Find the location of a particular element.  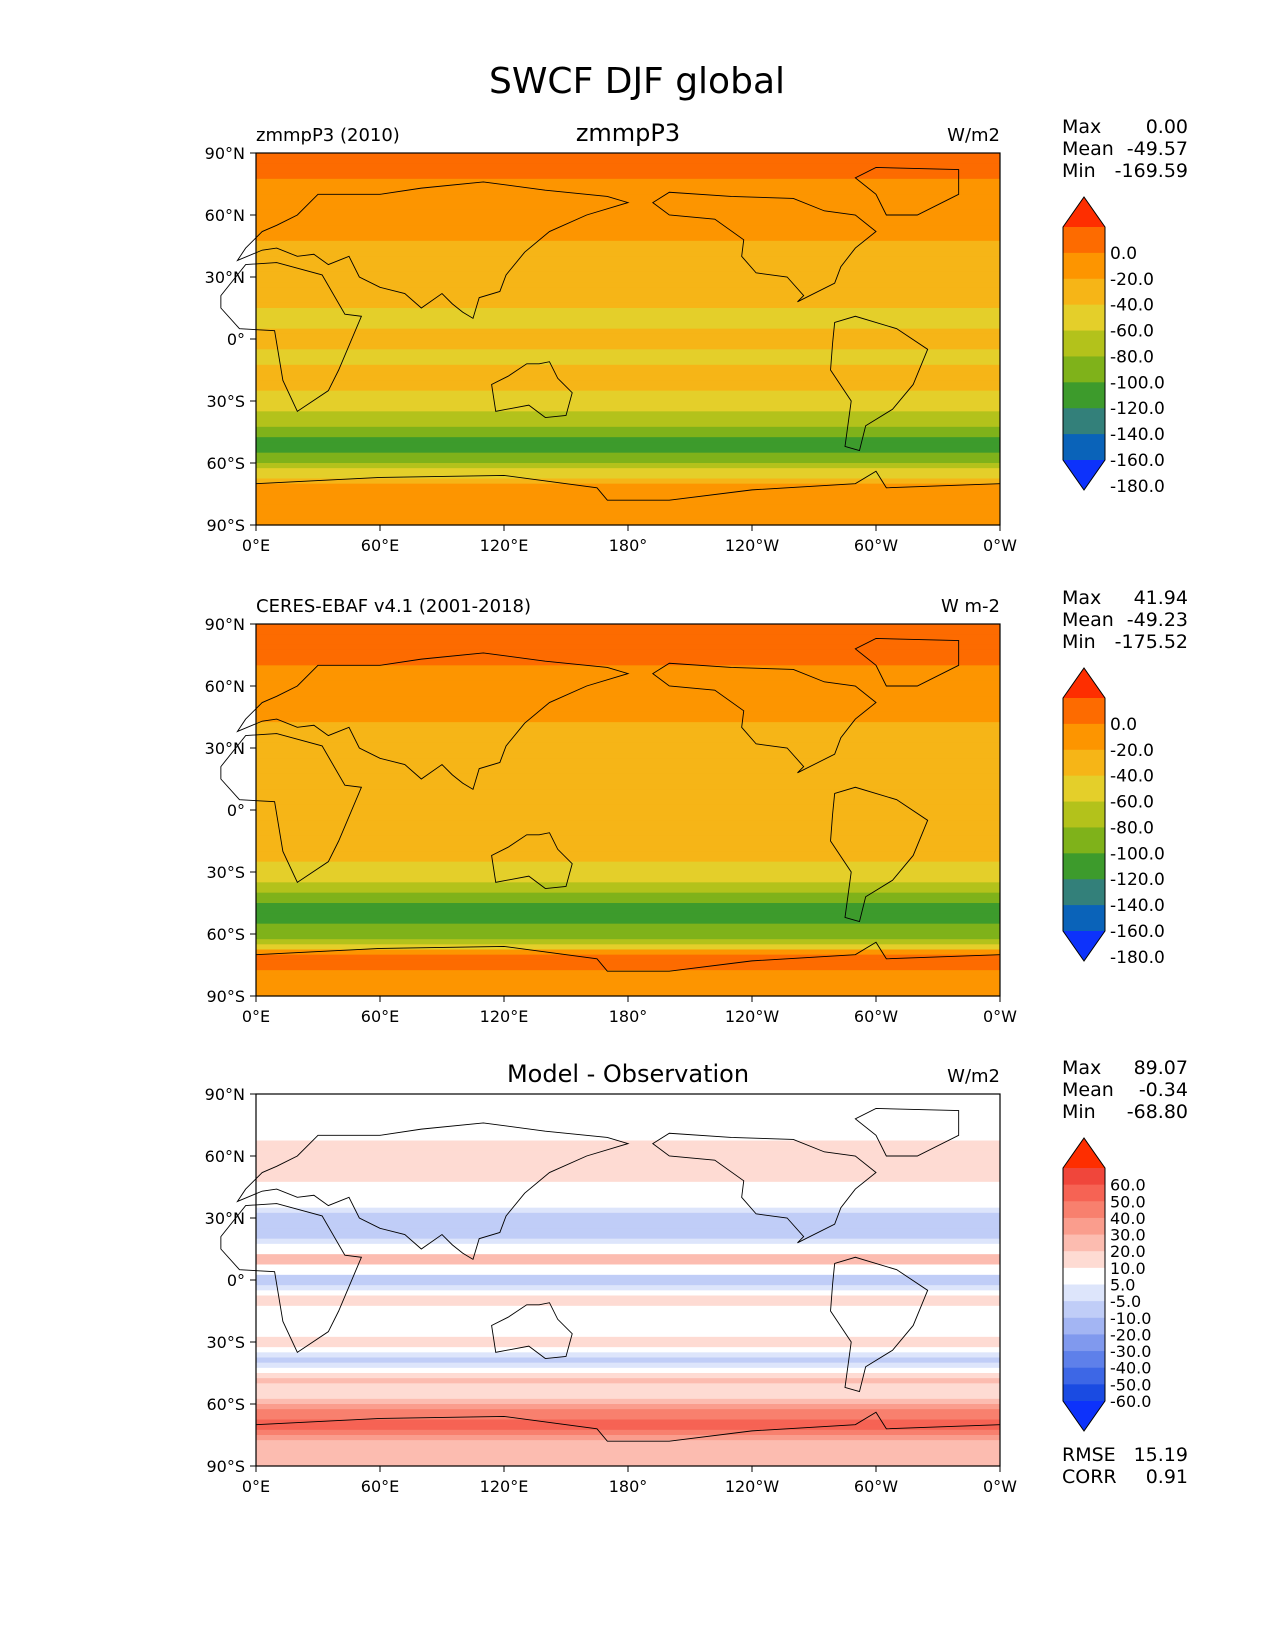

coastline-antarctica is located at coordinates (628, 485).